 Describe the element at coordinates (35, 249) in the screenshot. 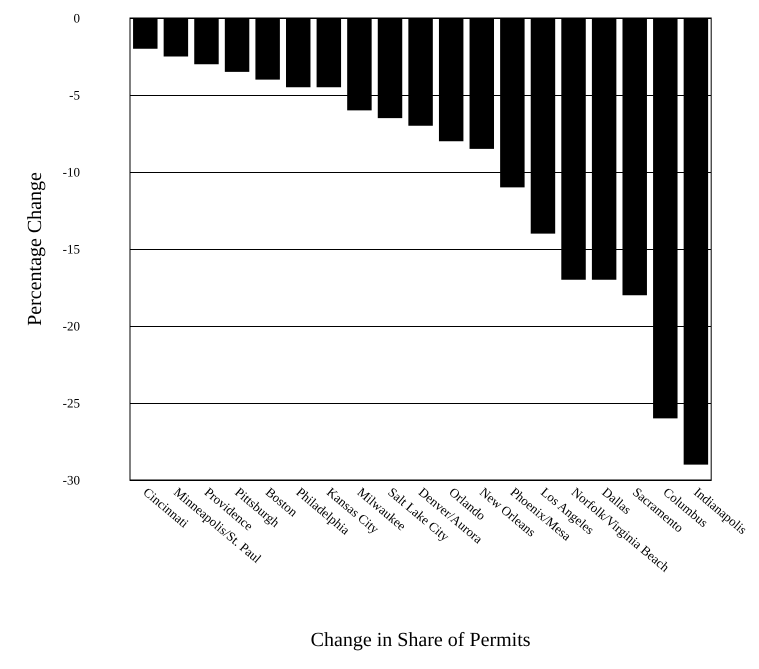

I see `y-axis-title: Percentage Change` at that location.